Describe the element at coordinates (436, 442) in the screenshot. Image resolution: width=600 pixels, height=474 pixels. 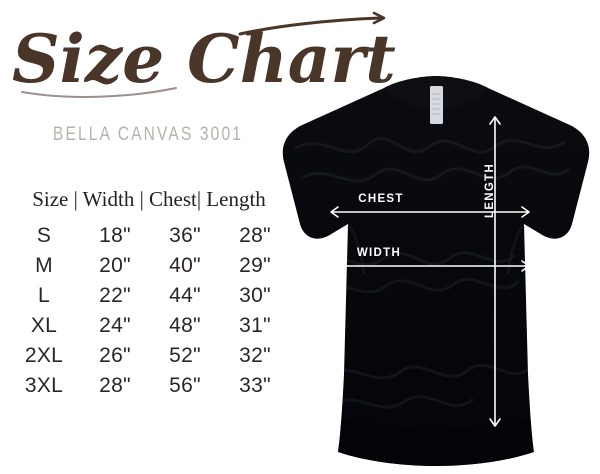
I see `shirt-hem-shade` at that location.